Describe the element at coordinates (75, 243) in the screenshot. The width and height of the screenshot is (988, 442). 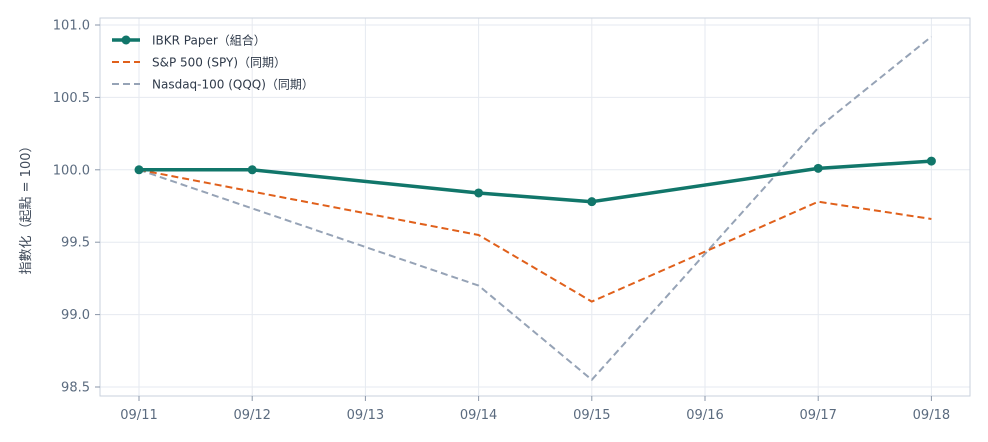
I see `y-tick-label: 99.5` at that location.